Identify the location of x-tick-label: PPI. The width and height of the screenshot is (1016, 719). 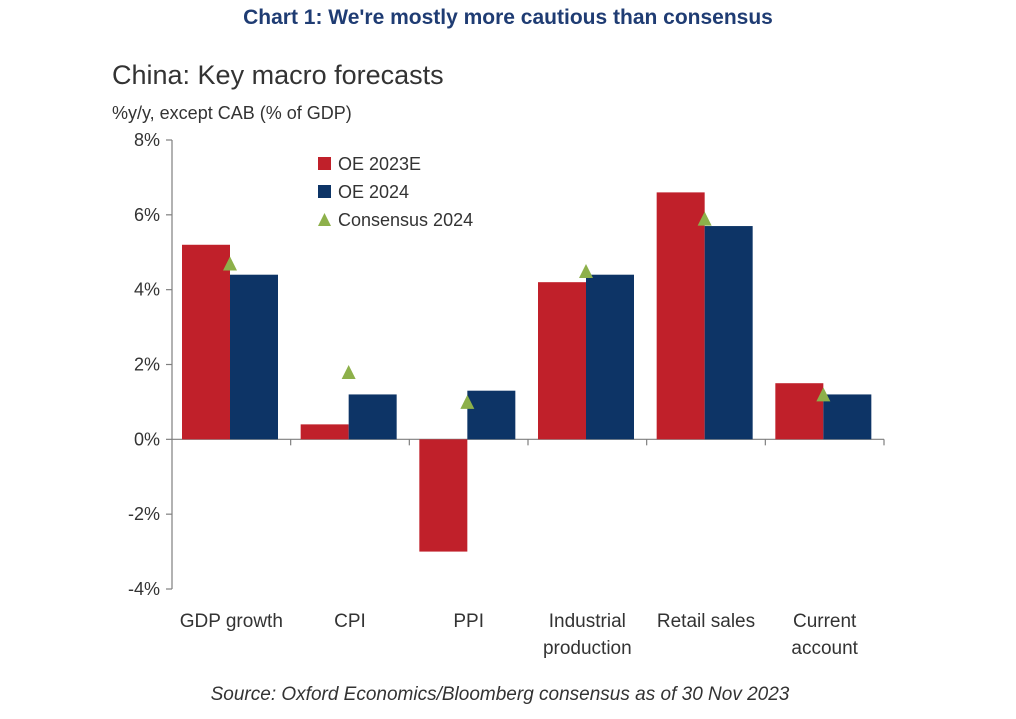
(468, 621).